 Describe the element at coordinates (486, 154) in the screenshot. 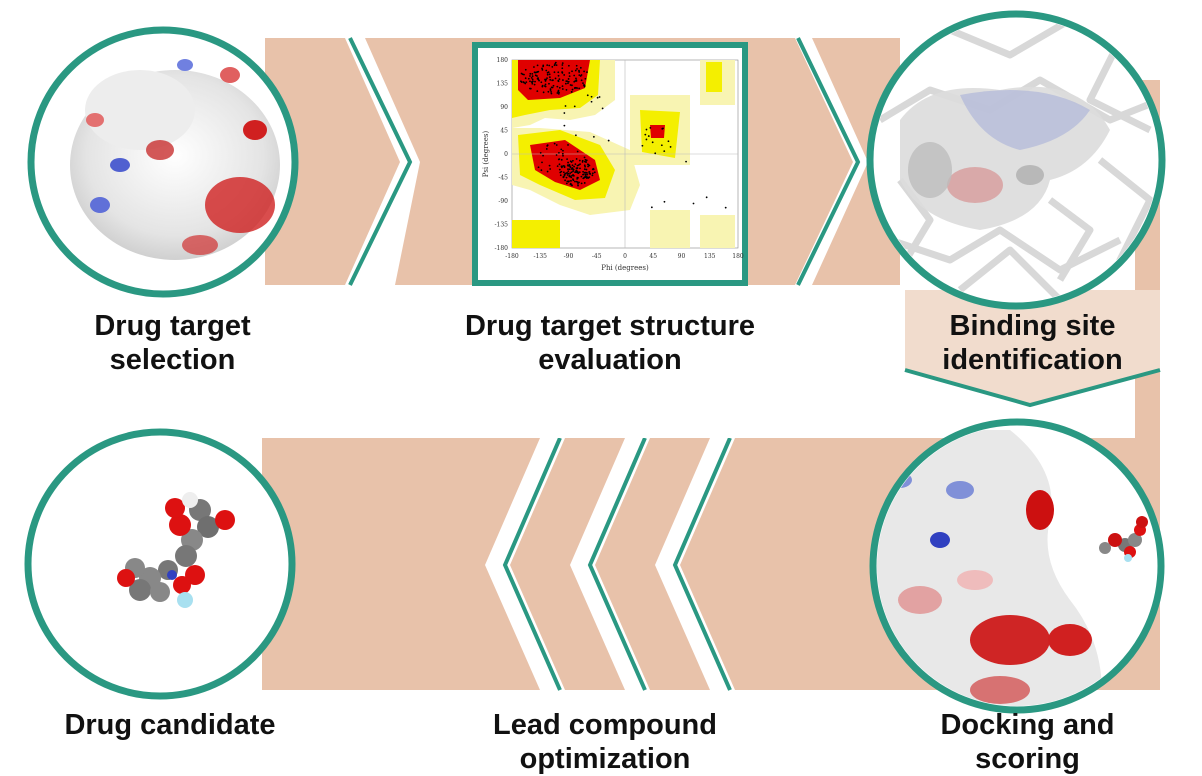

I see `ramachandran-ylabel: Psi (degrees)` at that location.